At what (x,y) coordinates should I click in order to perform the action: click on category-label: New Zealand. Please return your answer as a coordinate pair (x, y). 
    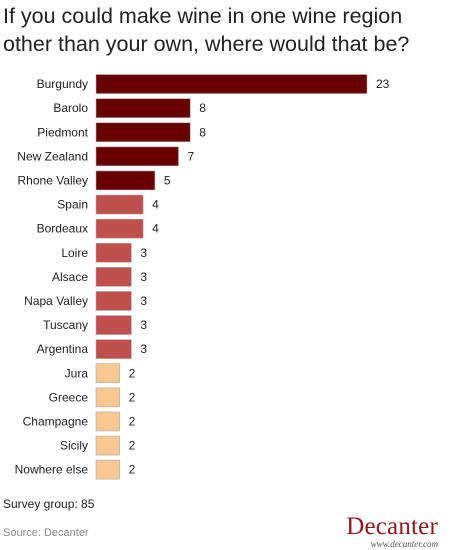
    Looking at the image, I should click on (52, 156).